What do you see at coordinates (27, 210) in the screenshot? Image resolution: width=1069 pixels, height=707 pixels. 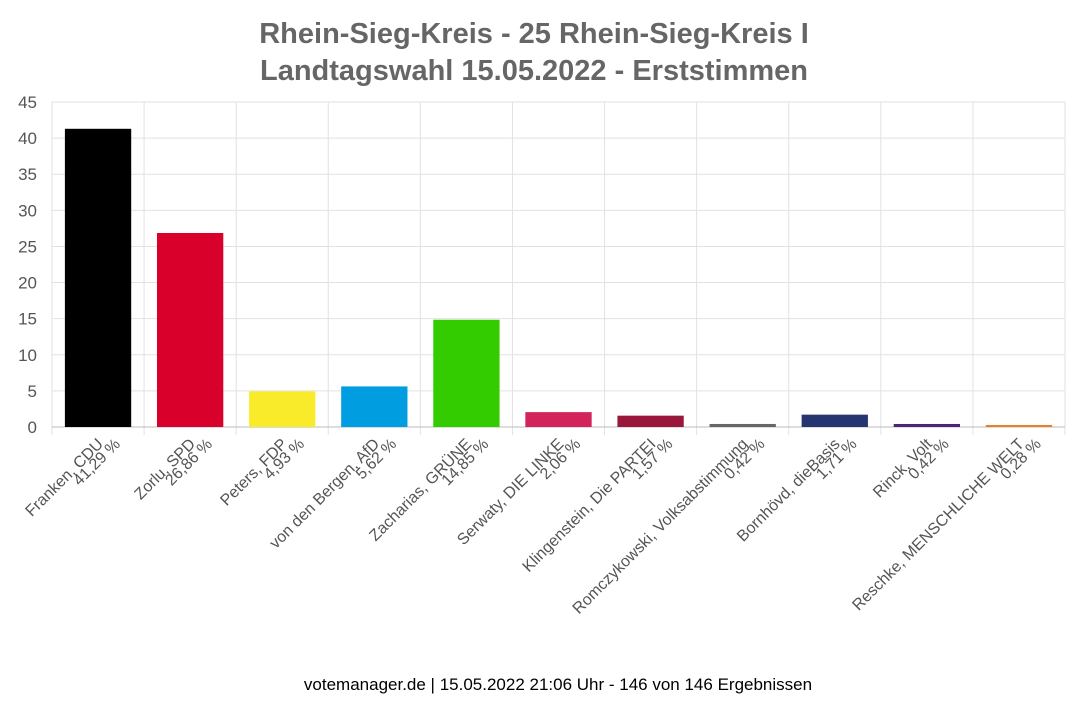 I see `y-tick-label: 30` at bounding box center [27, 210].